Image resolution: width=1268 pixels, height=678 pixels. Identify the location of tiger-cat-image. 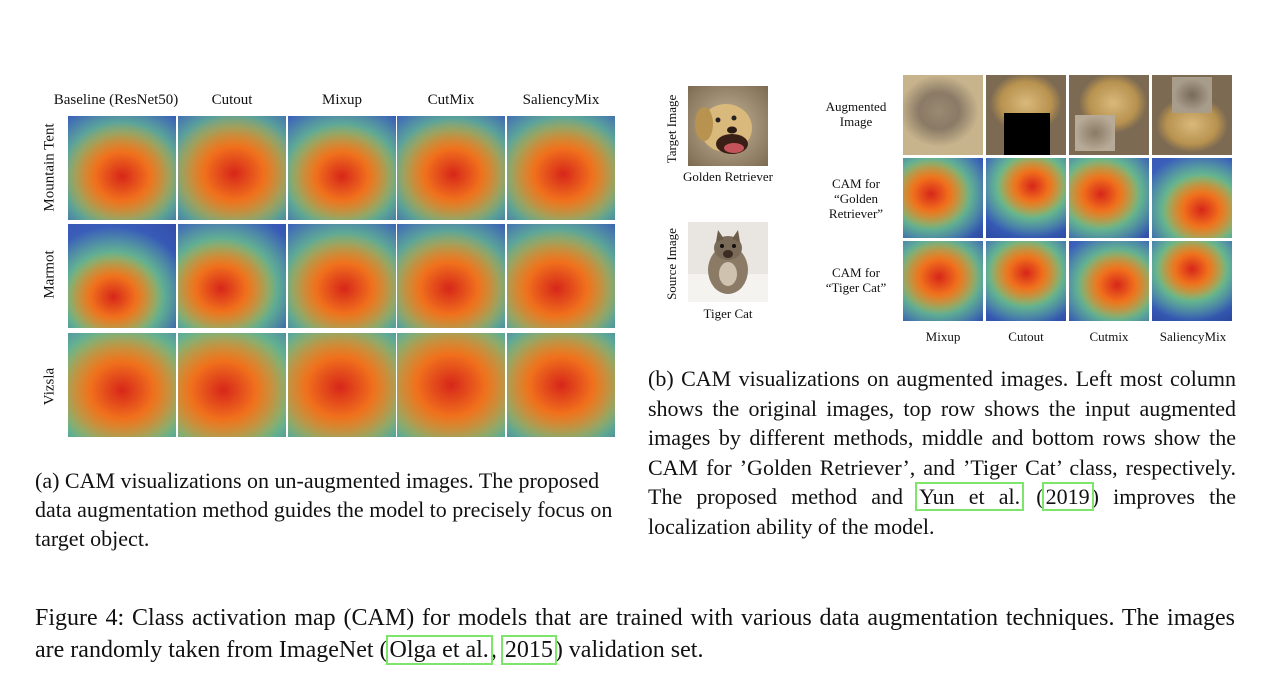
(728, 262).